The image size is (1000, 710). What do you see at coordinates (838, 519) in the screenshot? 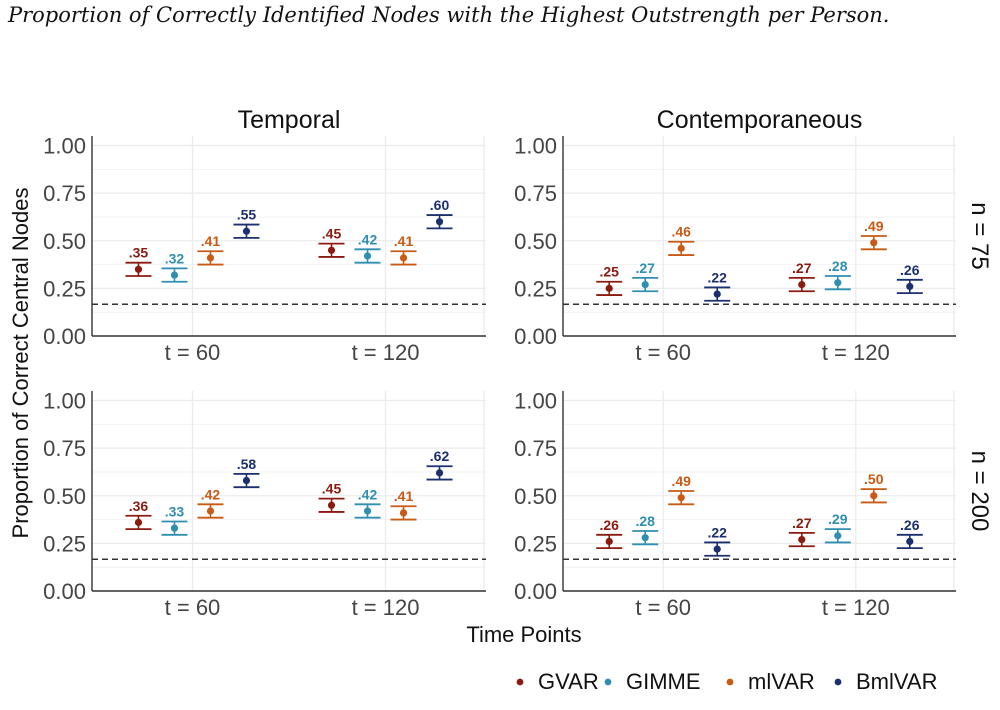
I see `data-label: .29` at bounding box center [838, 519].